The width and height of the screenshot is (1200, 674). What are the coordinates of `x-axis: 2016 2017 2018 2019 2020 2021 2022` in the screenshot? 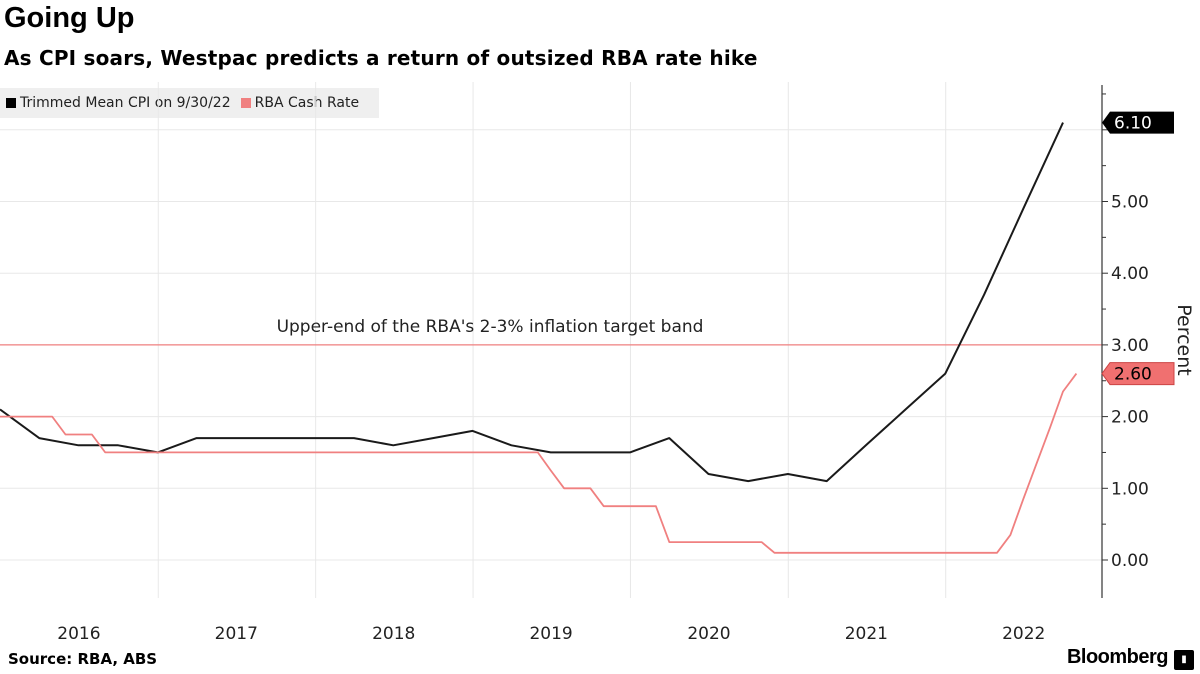 It's located at (551, 634).